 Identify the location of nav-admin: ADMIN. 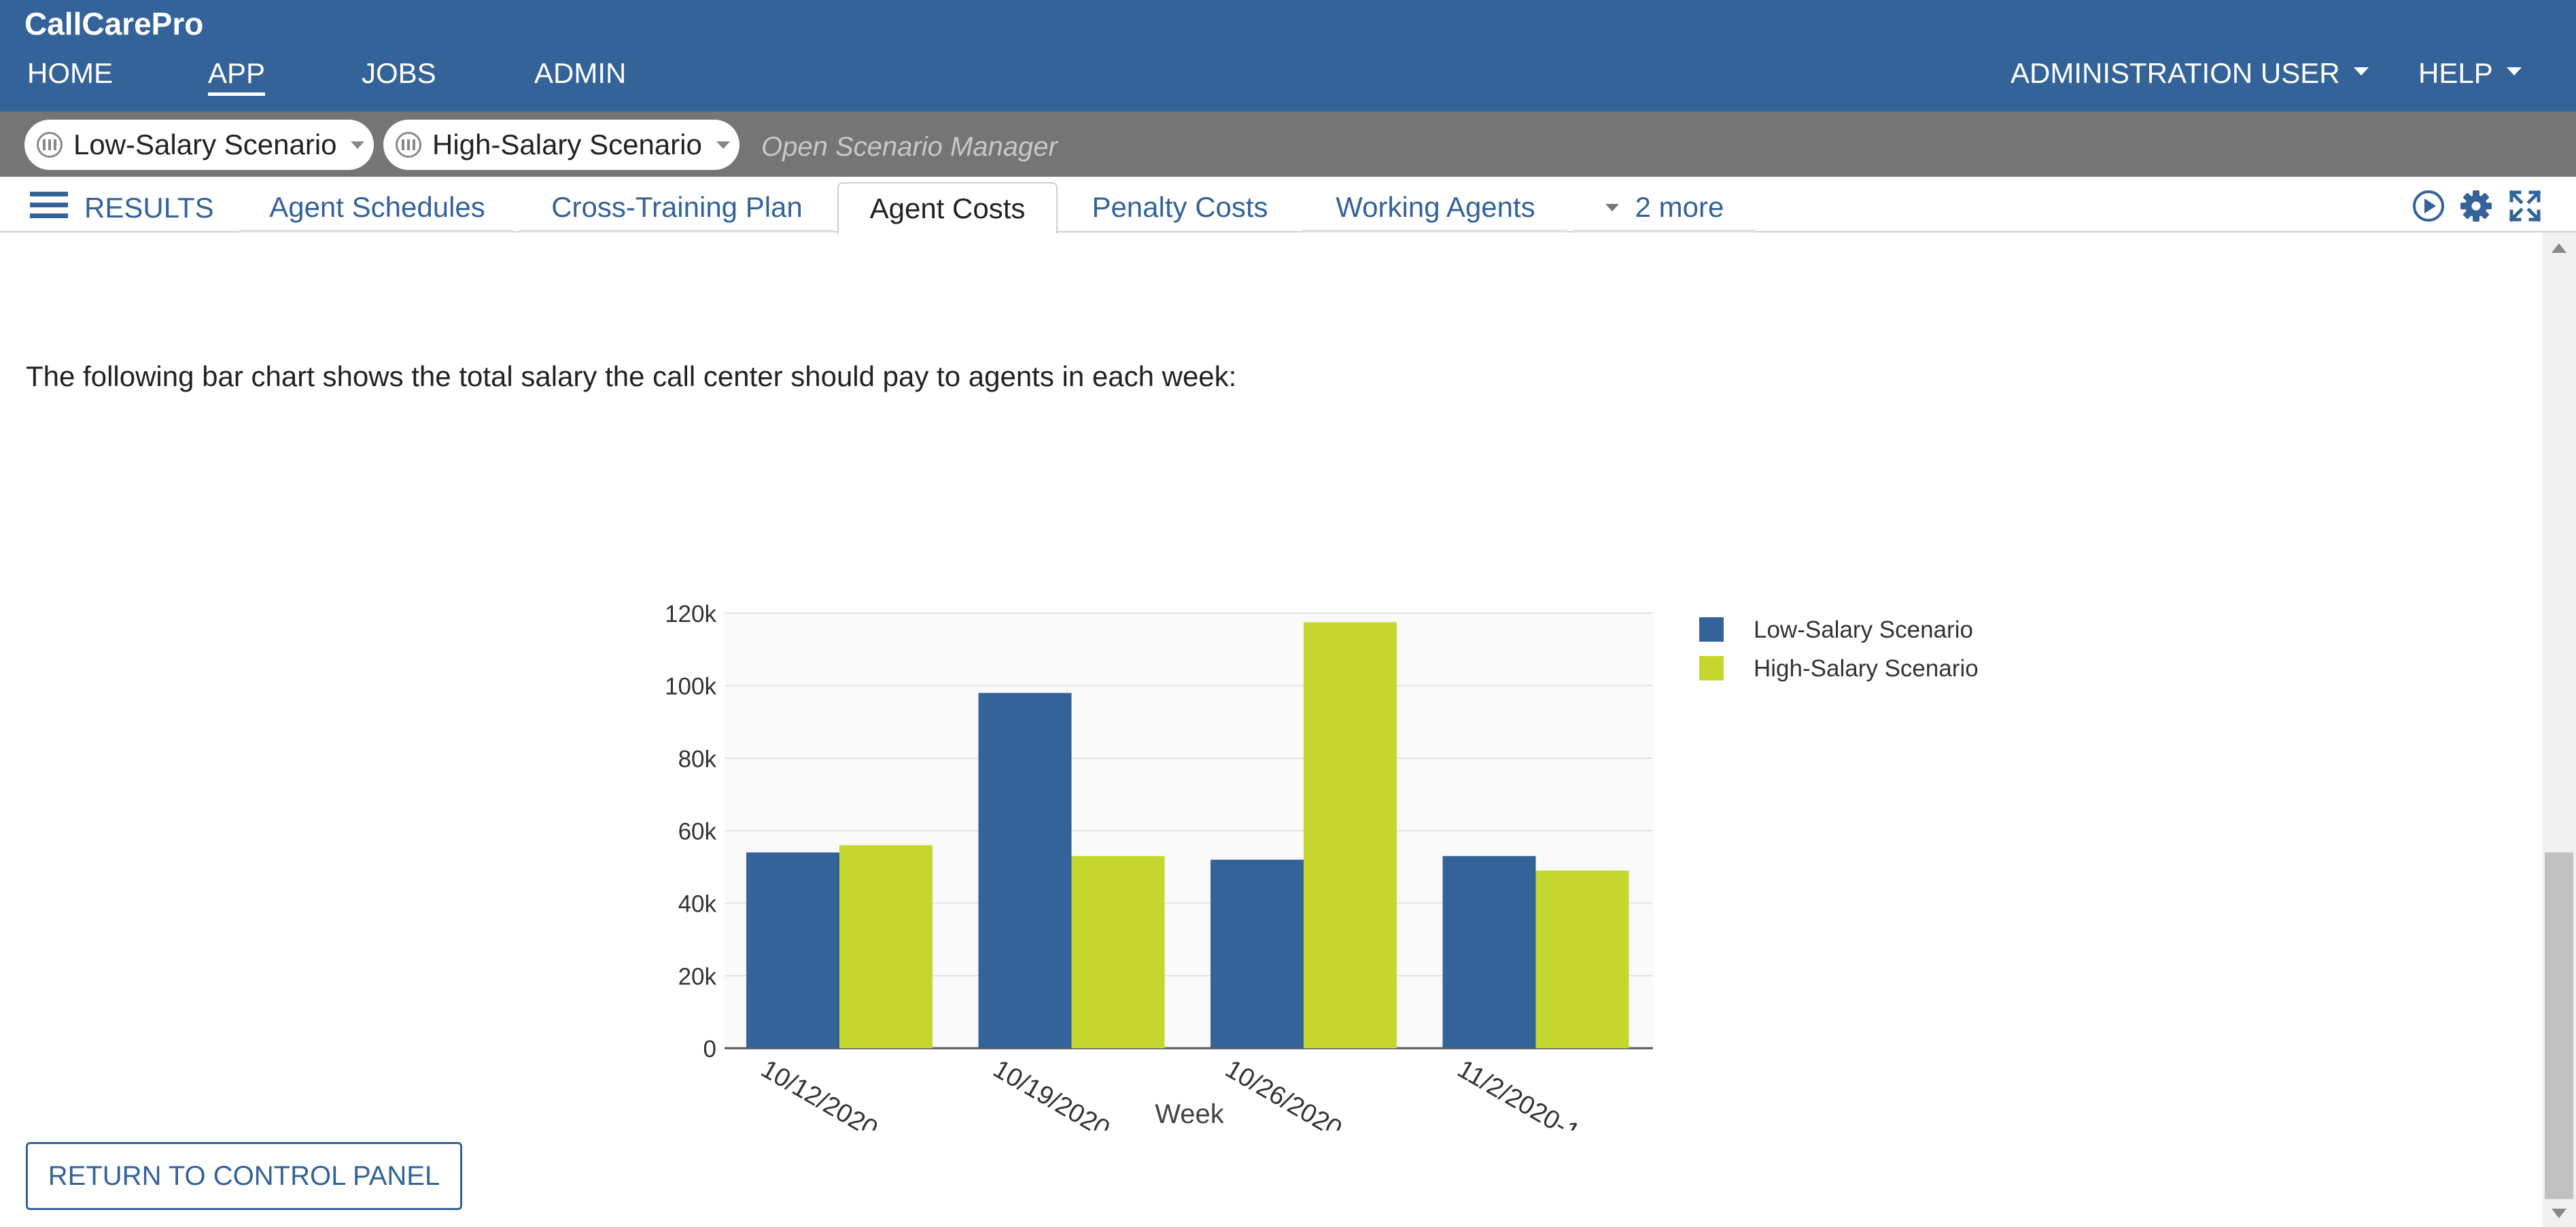
(580, 73).